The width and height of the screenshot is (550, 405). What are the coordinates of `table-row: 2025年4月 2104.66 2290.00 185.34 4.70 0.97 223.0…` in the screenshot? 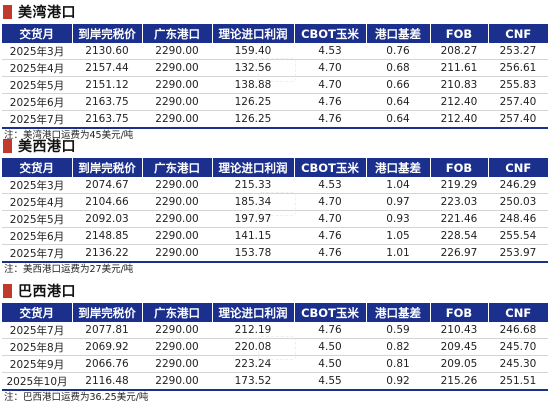 It's located at (275, 202).